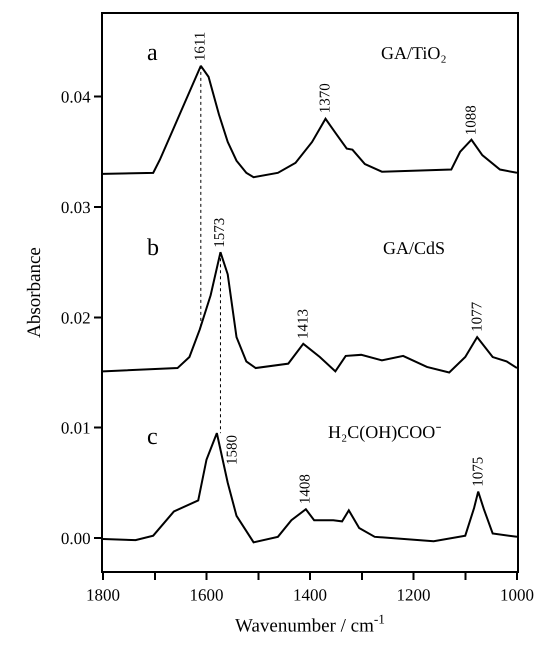 The height and width of the screenshot is (645, 546). I want to click on x-tick-label: 1600, so click(207, 594).